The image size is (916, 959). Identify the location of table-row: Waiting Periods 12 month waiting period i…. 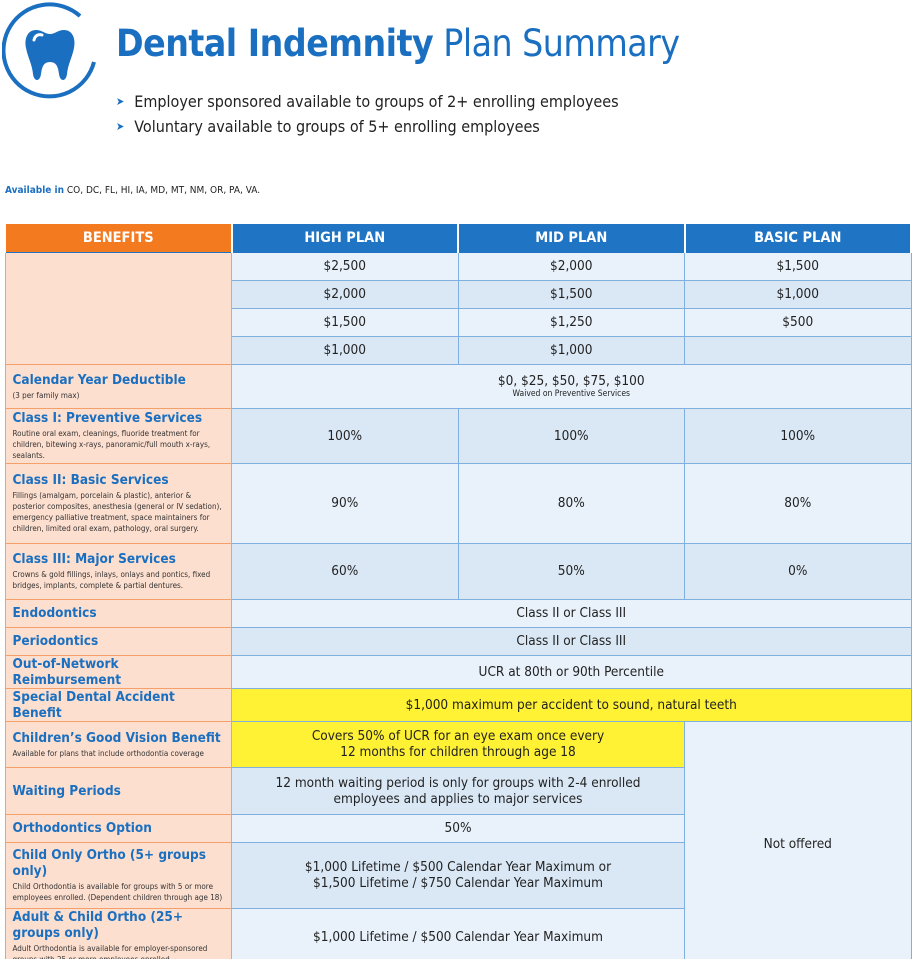
(457, 790).